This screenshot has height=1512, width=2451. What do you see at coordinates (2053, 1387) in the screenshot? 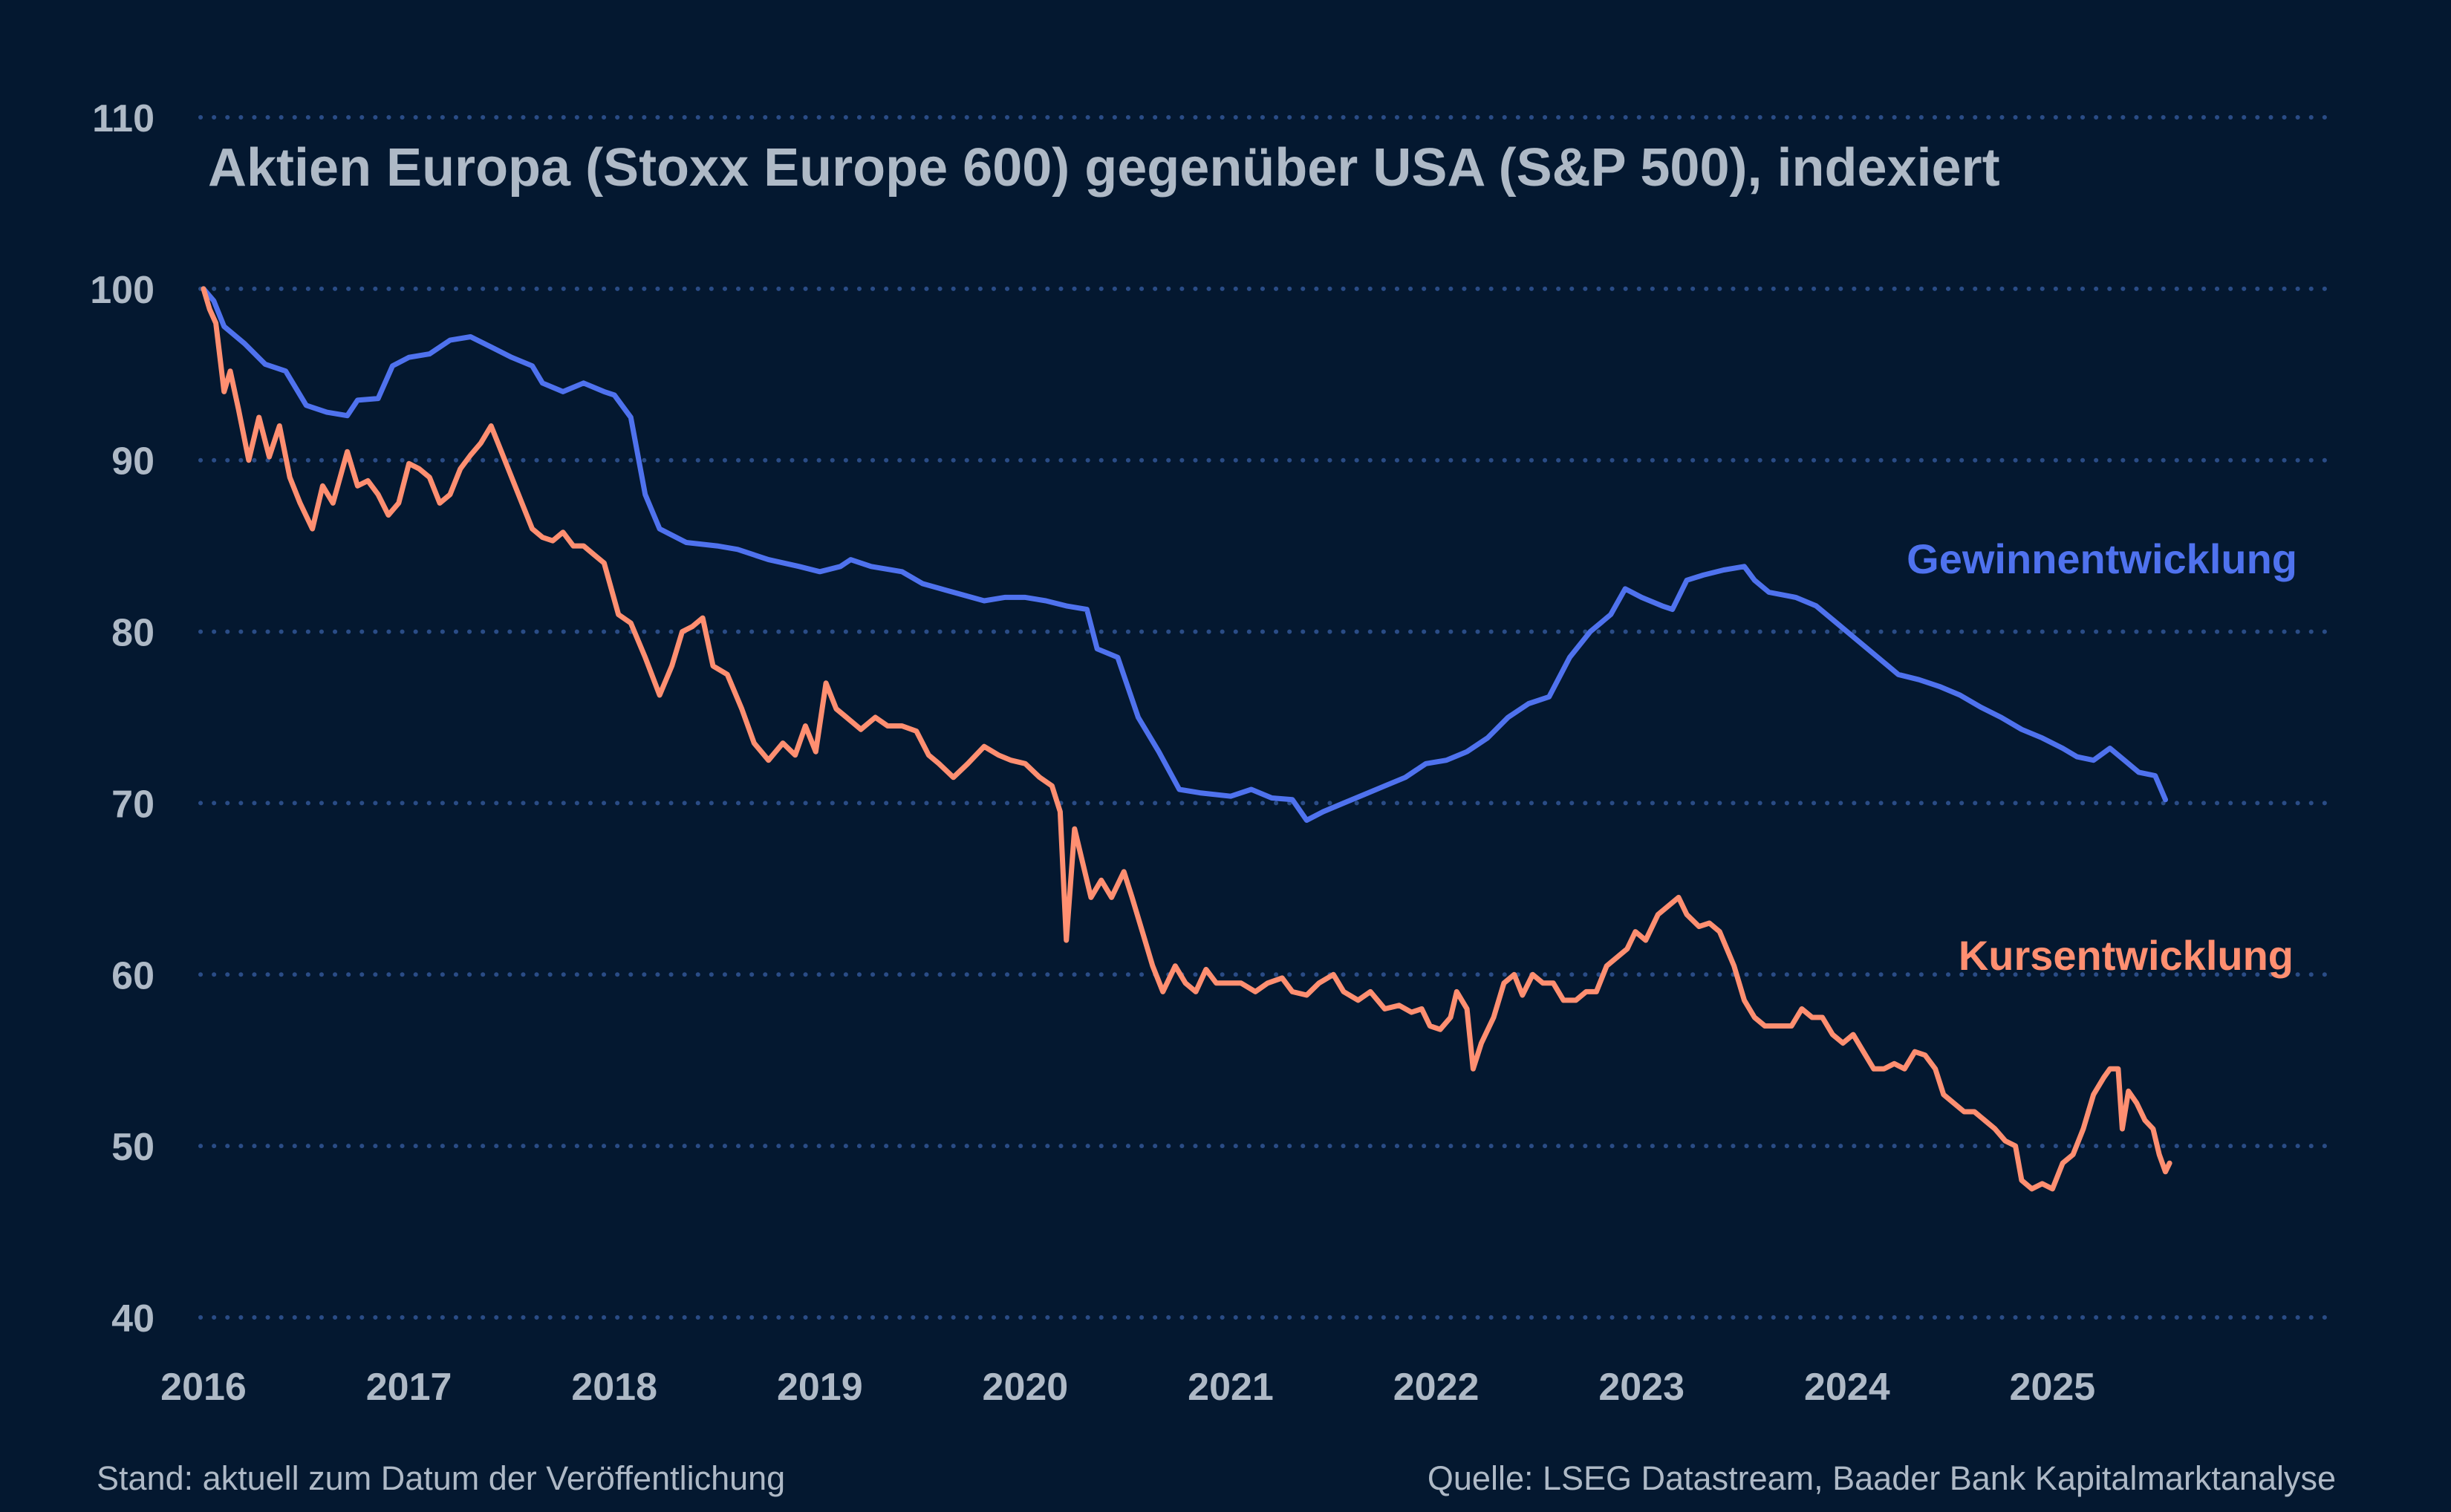
I see `x-tick-label-2025: 2025` at bounding box center [2053, 1387].